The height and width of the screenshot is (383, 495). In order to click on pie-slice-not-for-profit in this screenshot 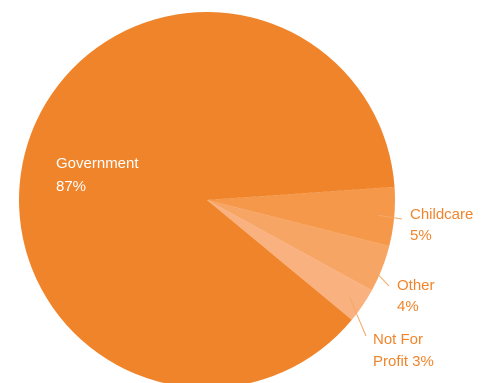, I will do `click(289, 260)`.